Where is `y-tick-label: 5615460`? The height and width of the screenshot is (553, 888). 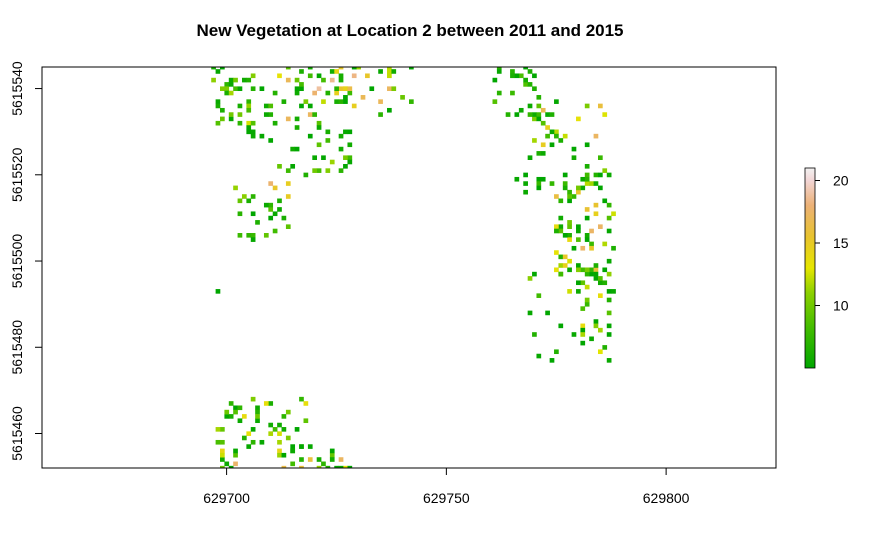 y-tick-label: 5615460 is located at coordinates (17, 433).